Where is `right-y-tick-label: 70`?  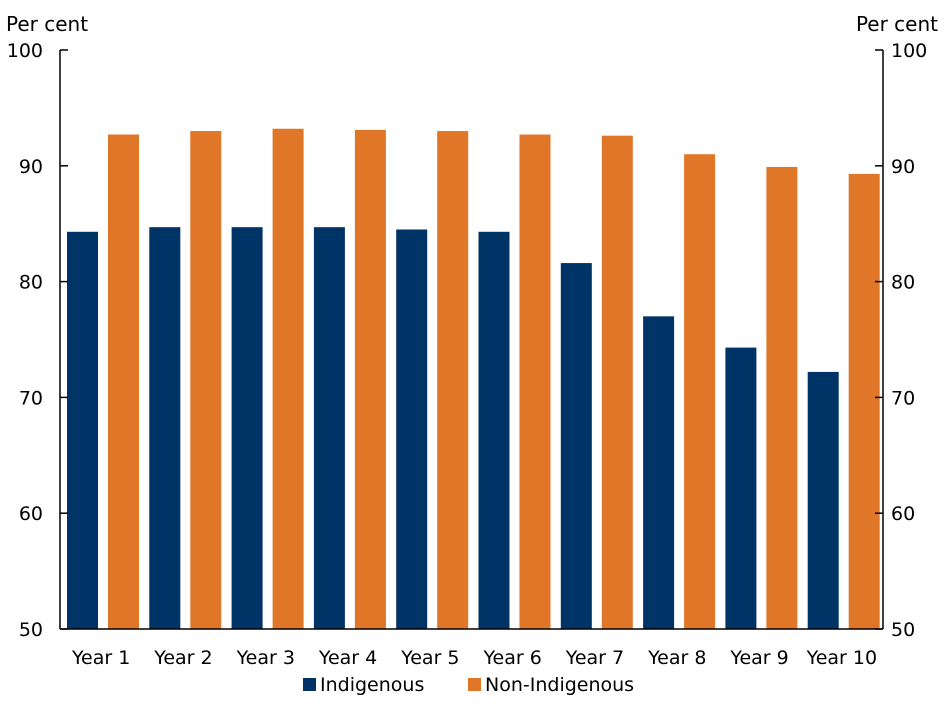 right-y-tick-label: 70 is located at coordinates (903, 398).